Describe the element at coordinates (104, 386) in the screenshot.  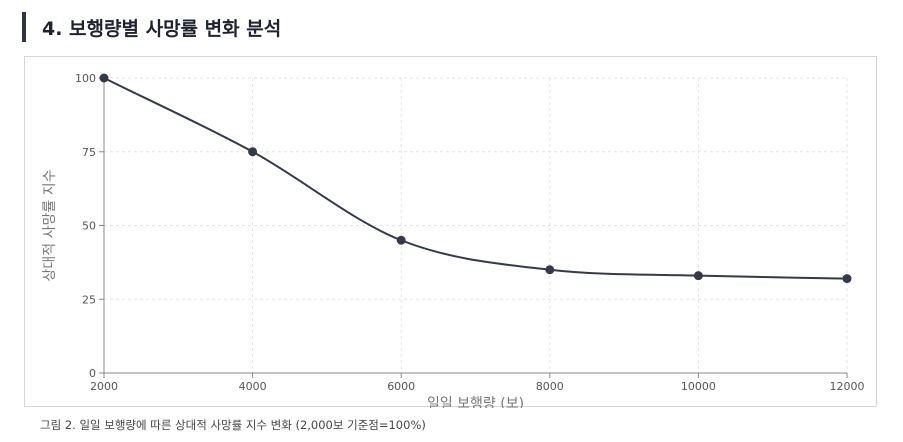
I see `x-tick-label: 2000` at that location.